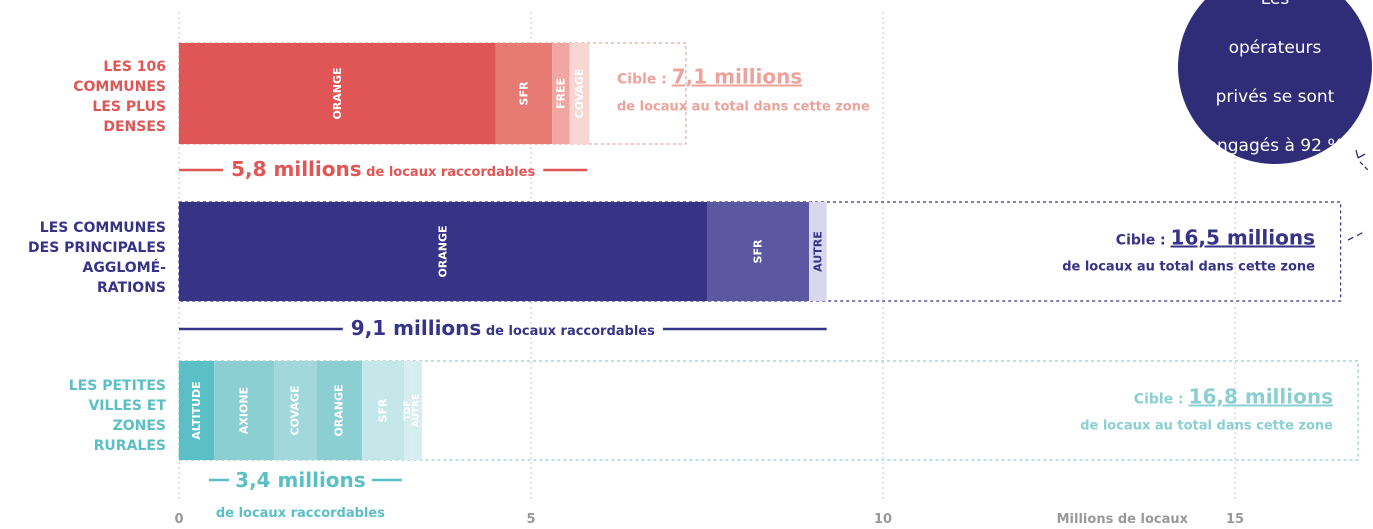 The height and width of the screenshot is (529, 1373). Describe the element at coordinates (709, 77) in the screenshot. I see `target-label: Cible : 7,1 millions` at that location.